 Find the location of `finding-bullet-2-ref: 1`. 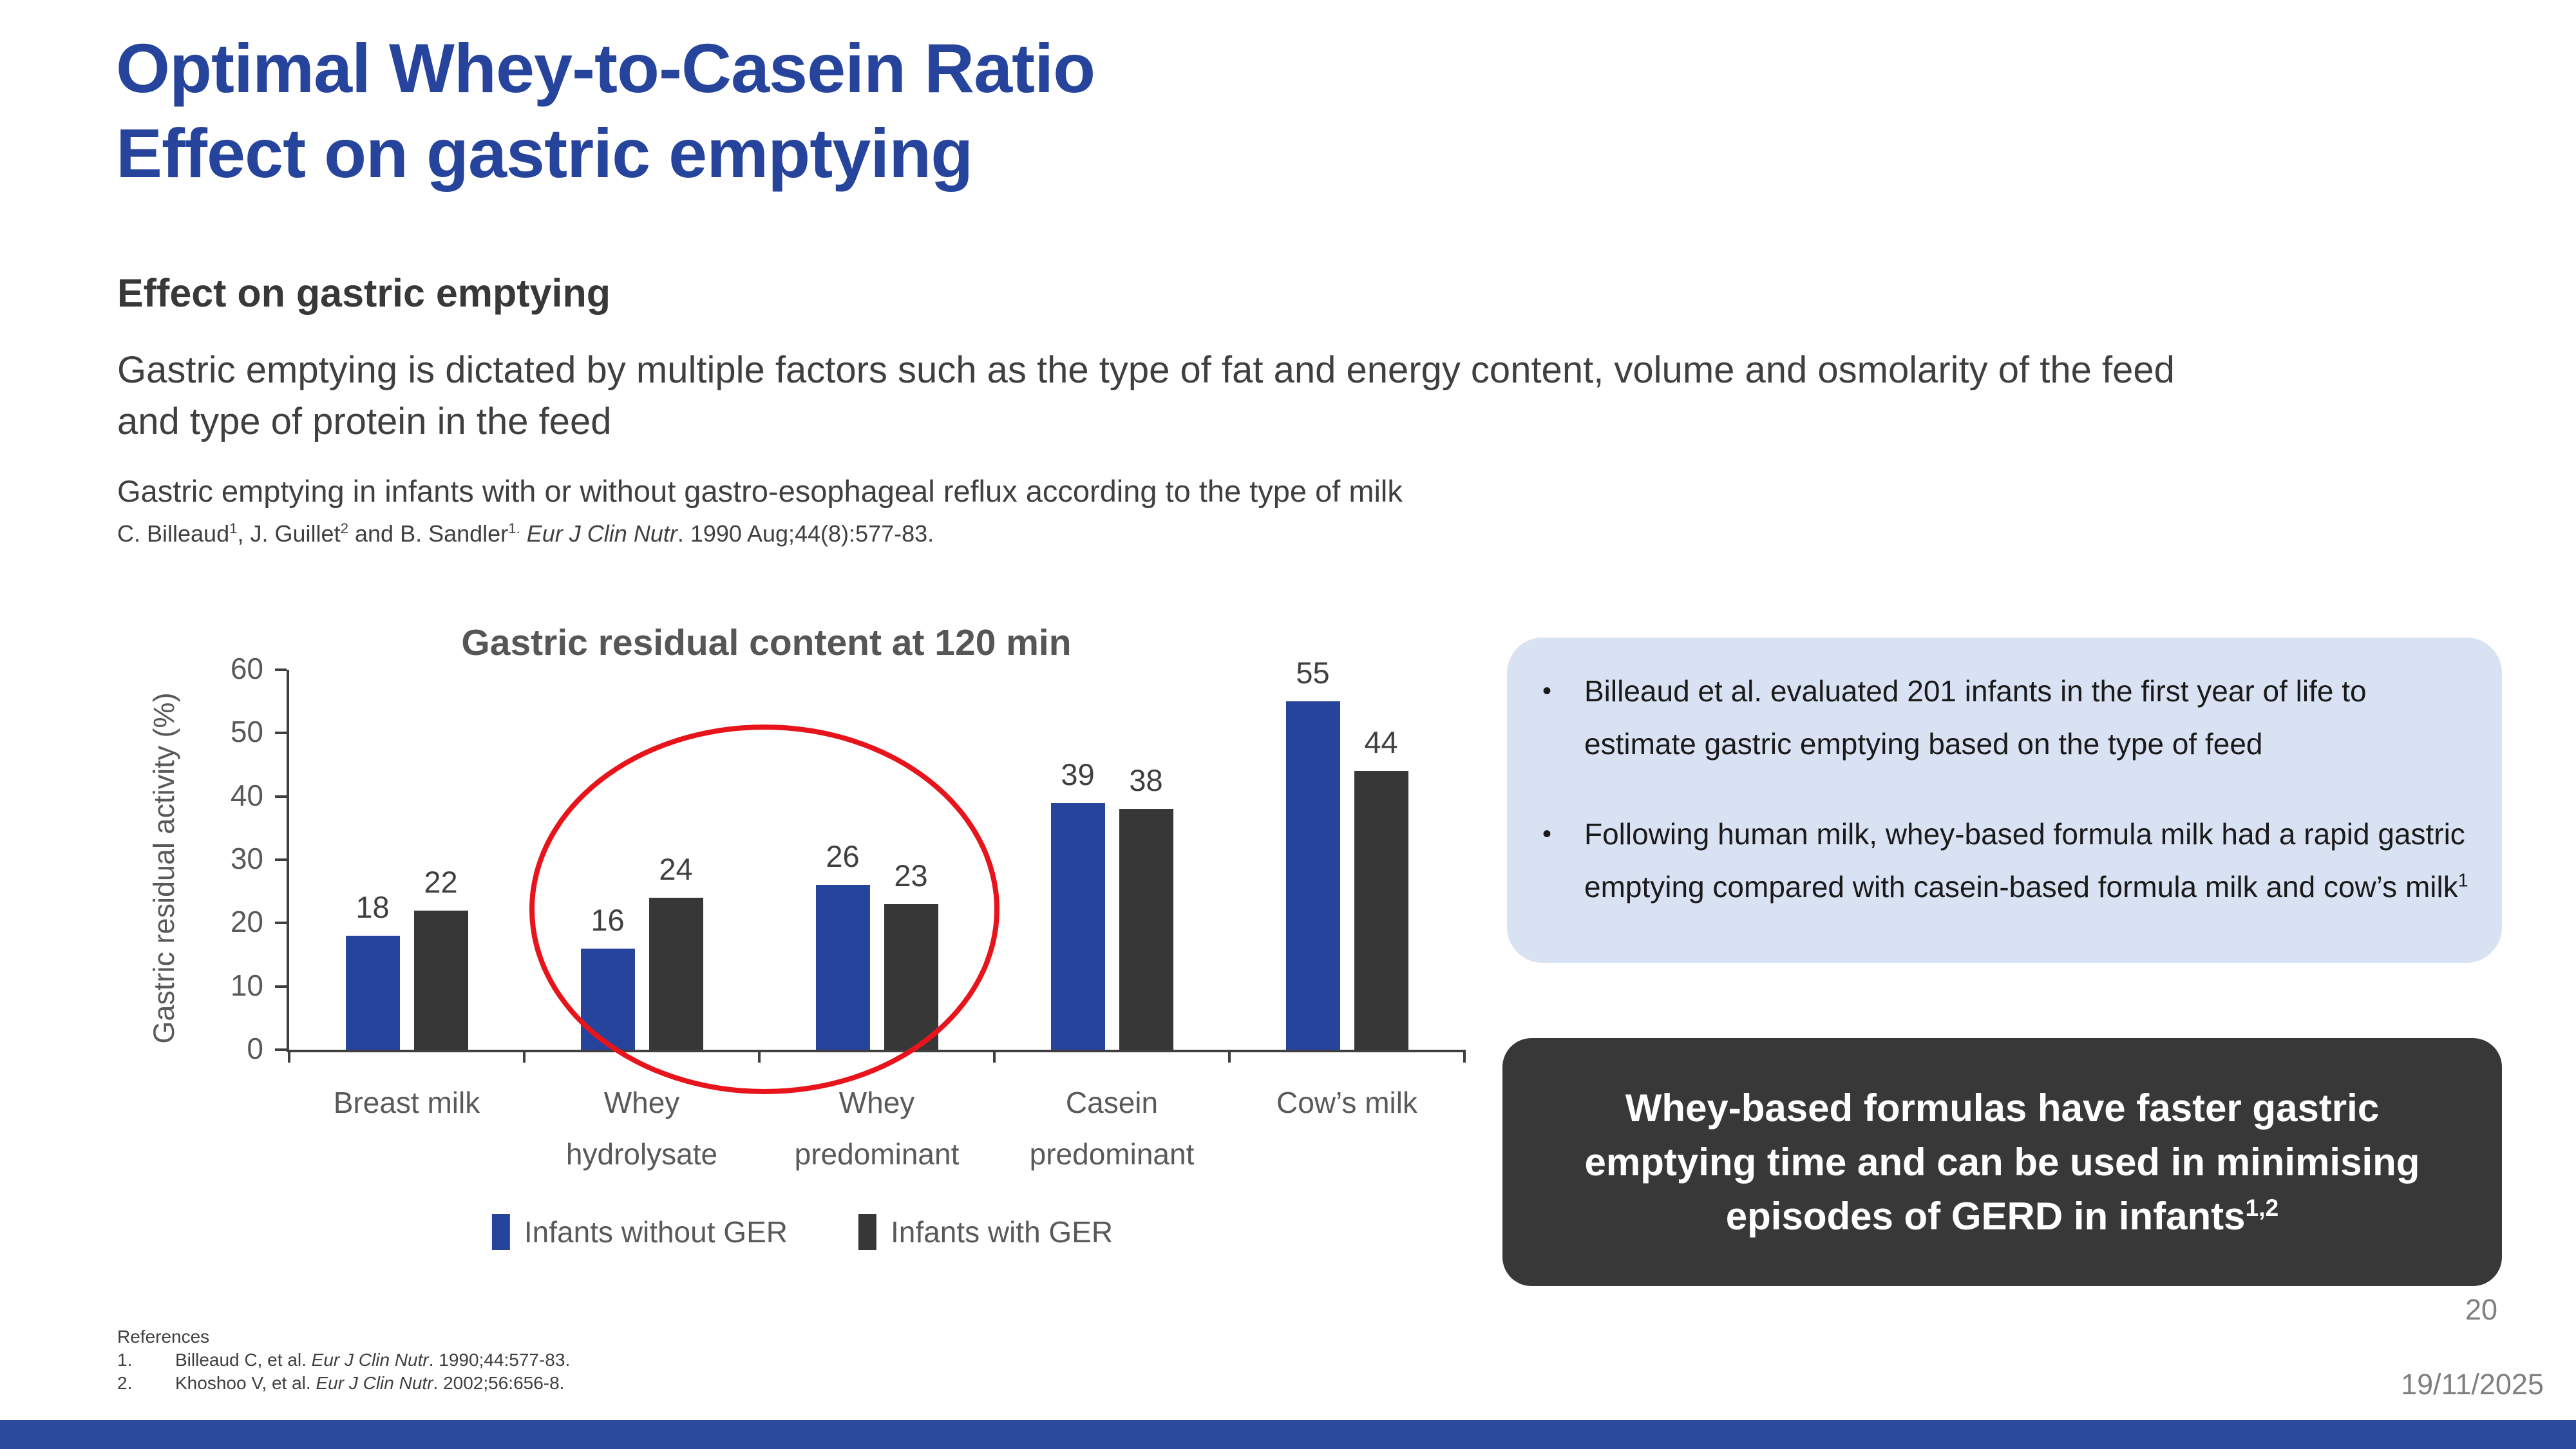

finding-bullet-2-ref: 1 is located at coordinates (2463, 880).